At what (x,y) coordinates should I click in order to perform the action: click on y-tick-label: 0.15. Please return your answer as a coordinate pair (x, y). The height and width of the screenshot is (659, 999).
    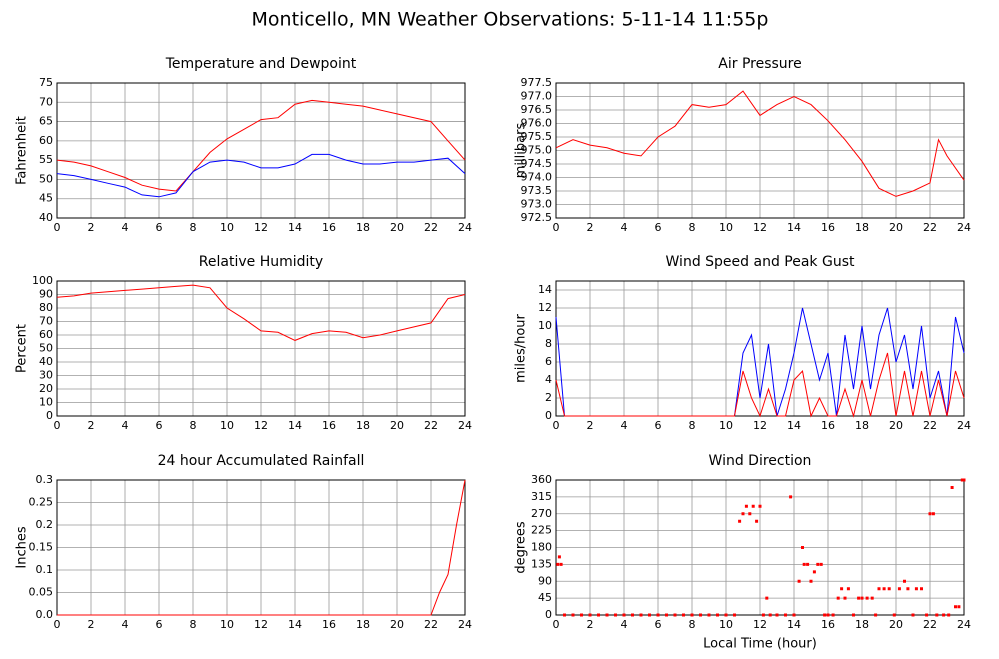
    Looking at the image, I should click on (41, 547).